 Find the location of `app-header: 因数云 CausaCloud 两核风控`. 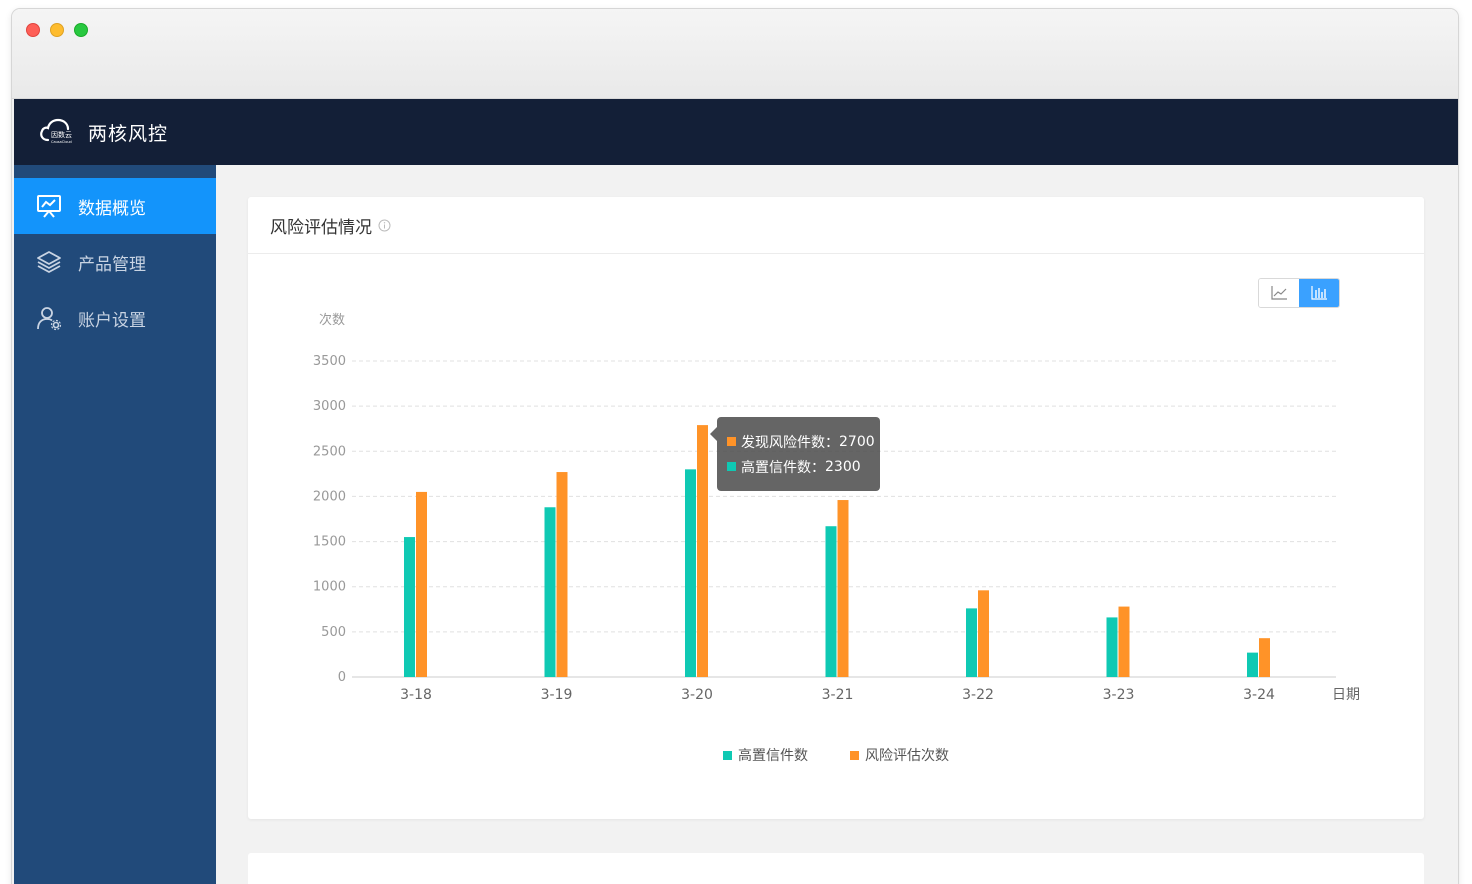

app-header: 因数云 CausaCloud 两核风控 is located at coordinates (736, 132).